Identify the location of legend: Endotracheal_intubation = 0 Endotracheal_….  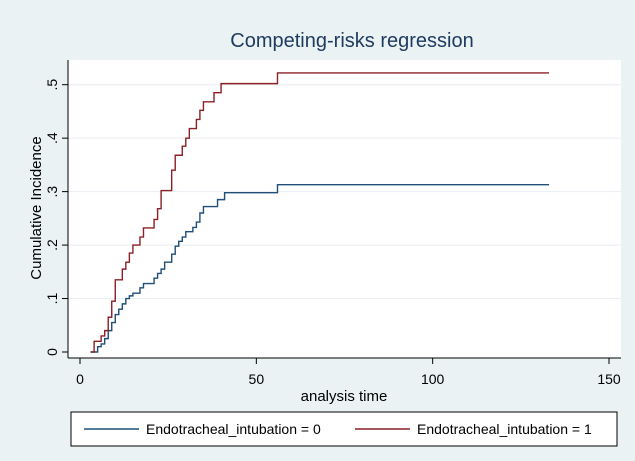
(338, 429).